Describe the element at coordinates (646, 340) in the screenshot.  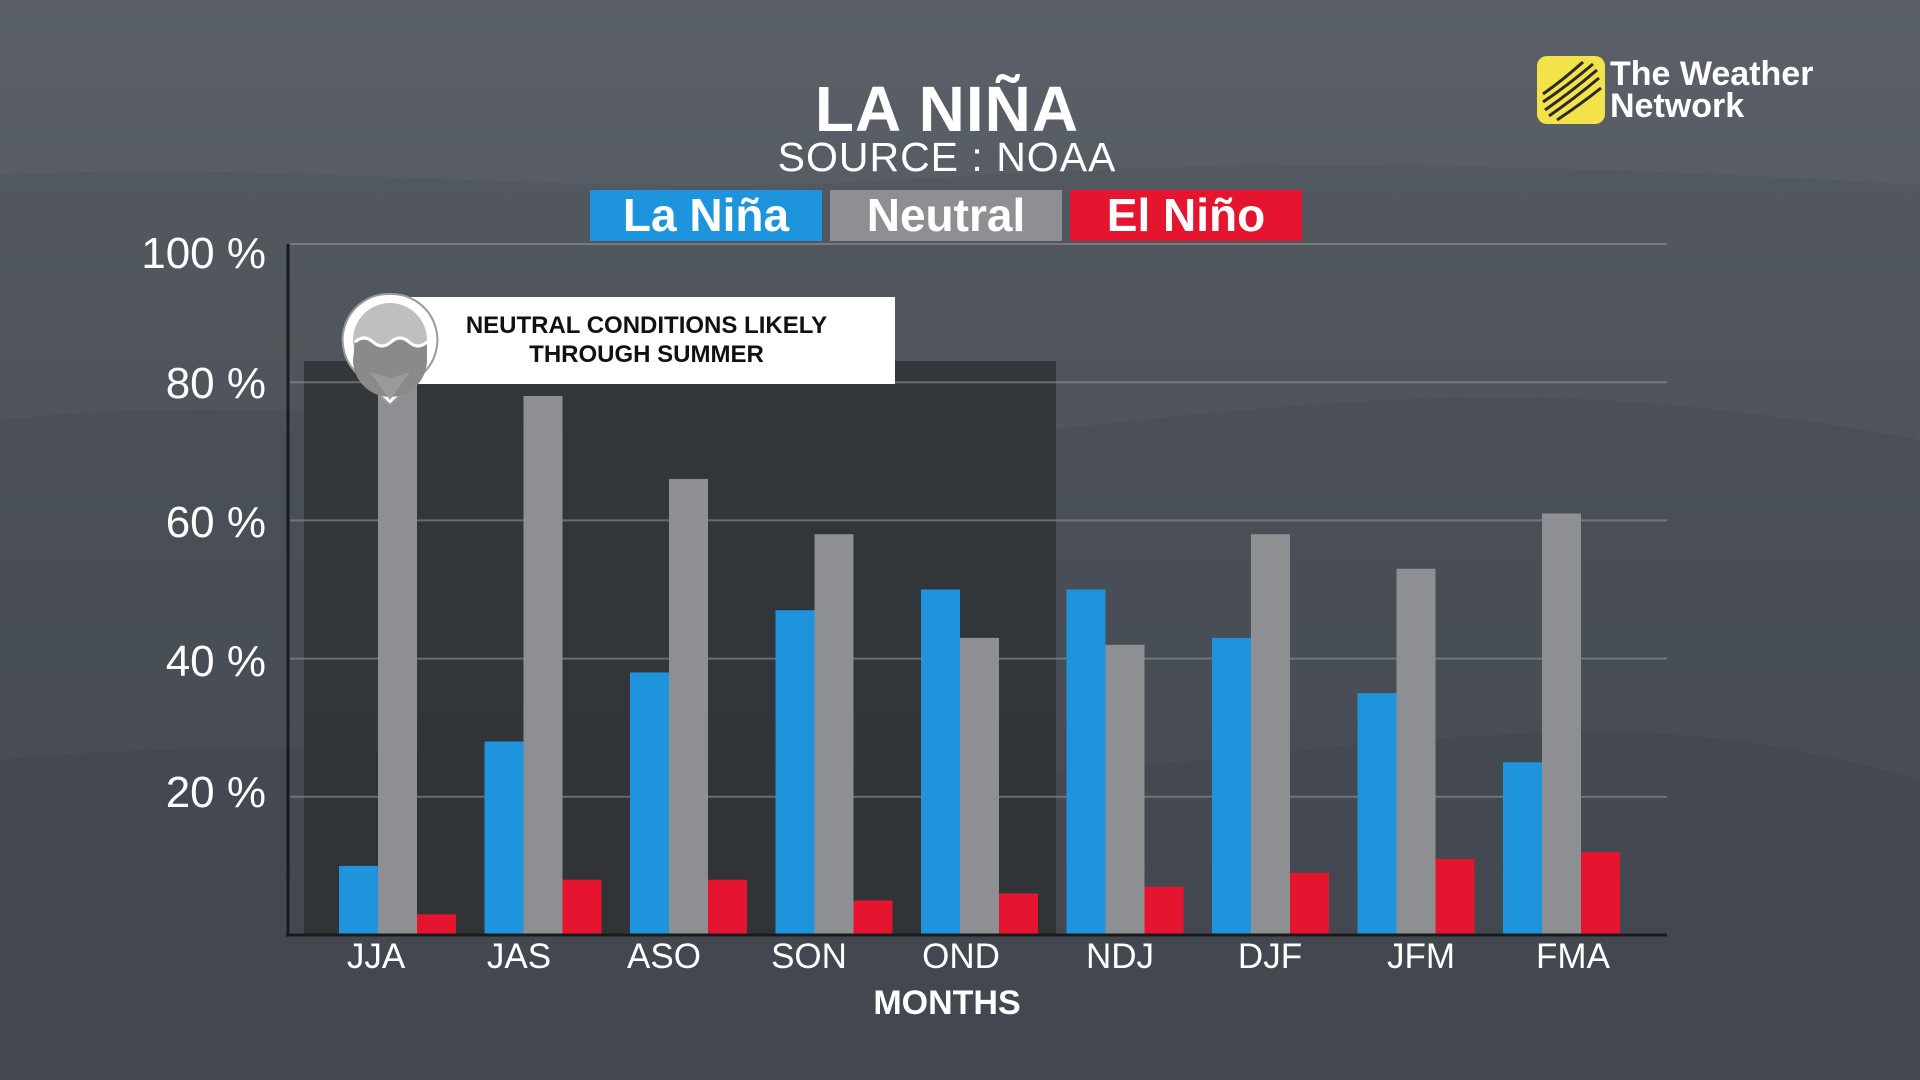
I see `callout-box: NEUTRAL CONDITIONS LIKELY THROUGH SUMMER` at that location.